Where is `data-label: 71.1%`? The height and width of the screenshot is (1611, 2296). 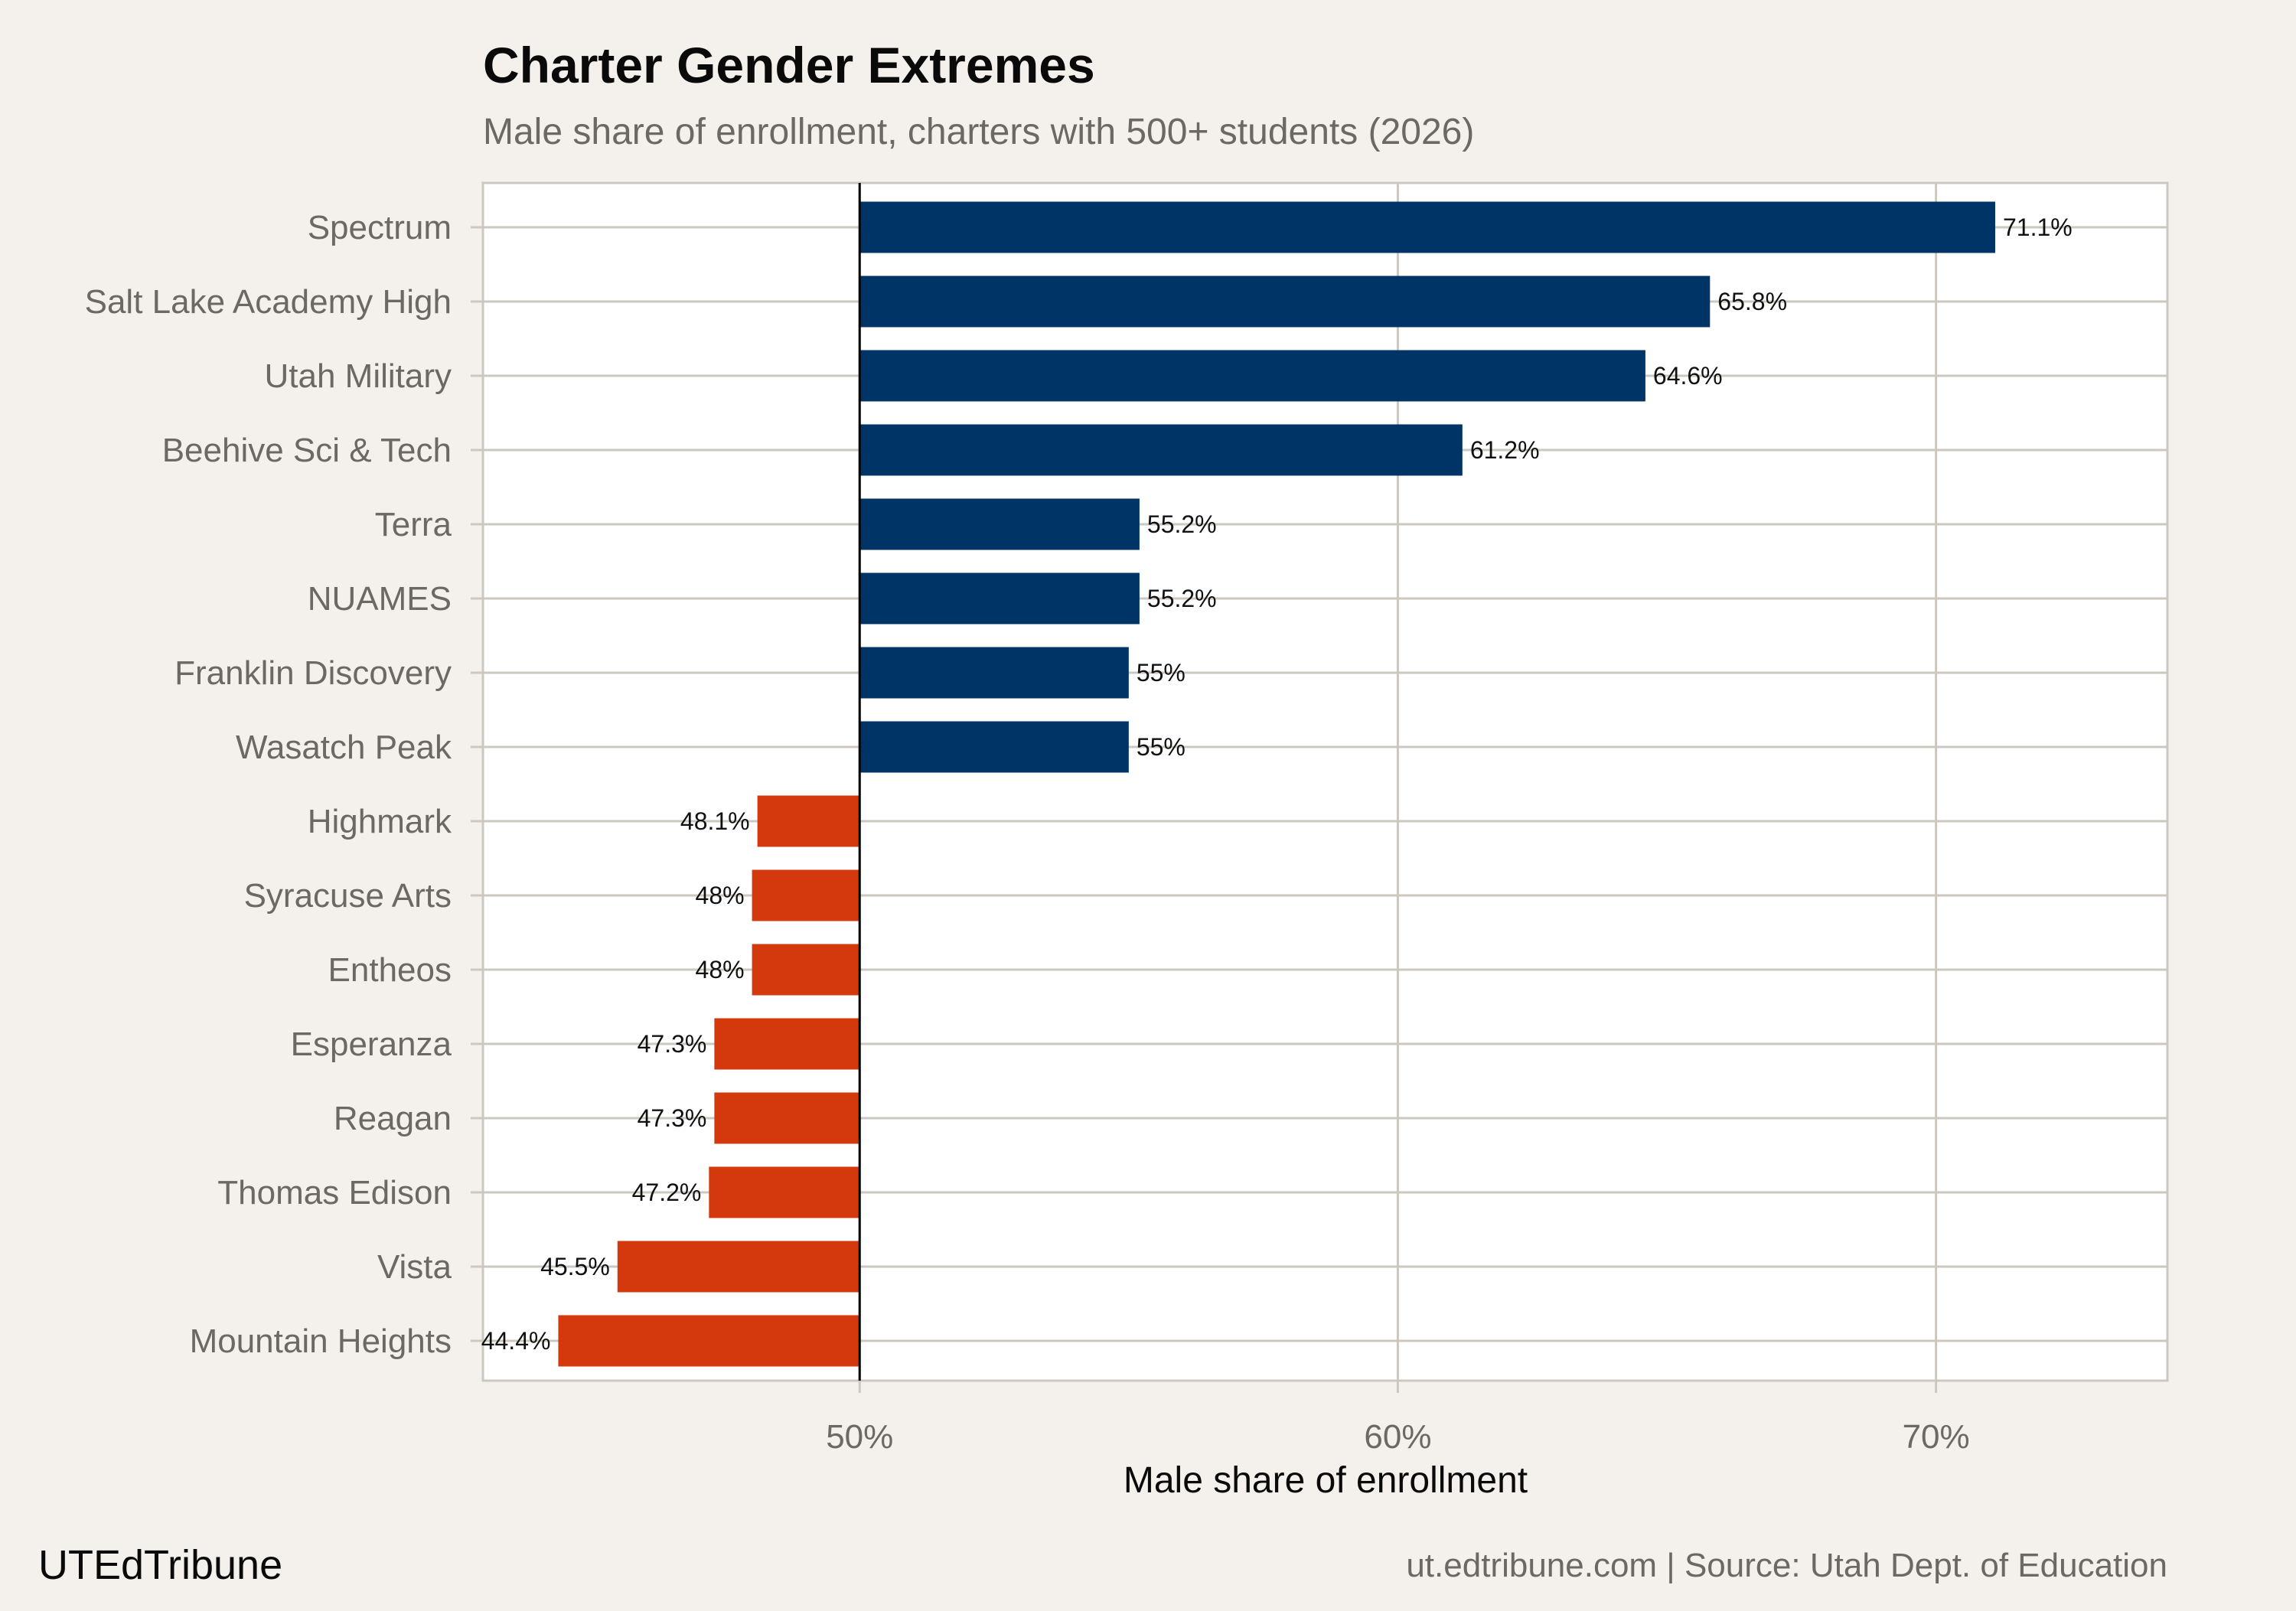
data-label: 71.1% is located at coordinates (2038, 227).